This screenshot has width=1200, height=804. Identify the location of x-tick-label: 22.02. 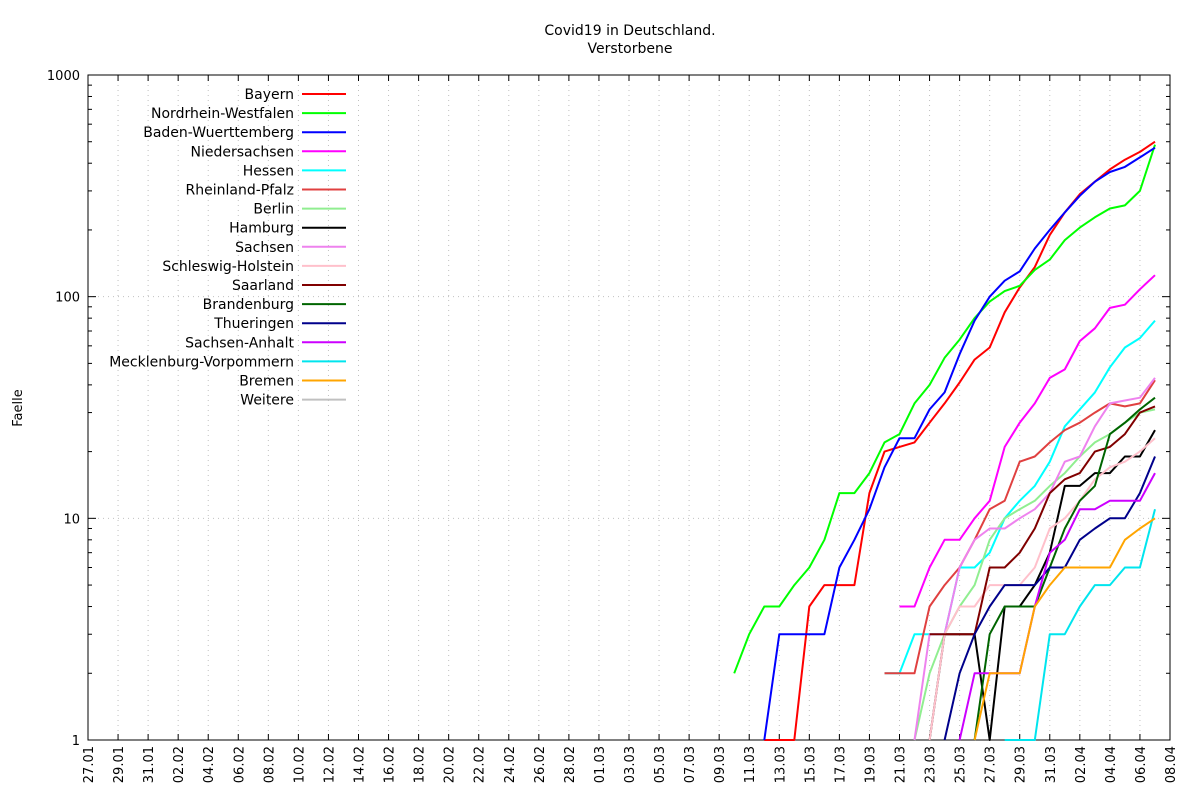
(480, 764).